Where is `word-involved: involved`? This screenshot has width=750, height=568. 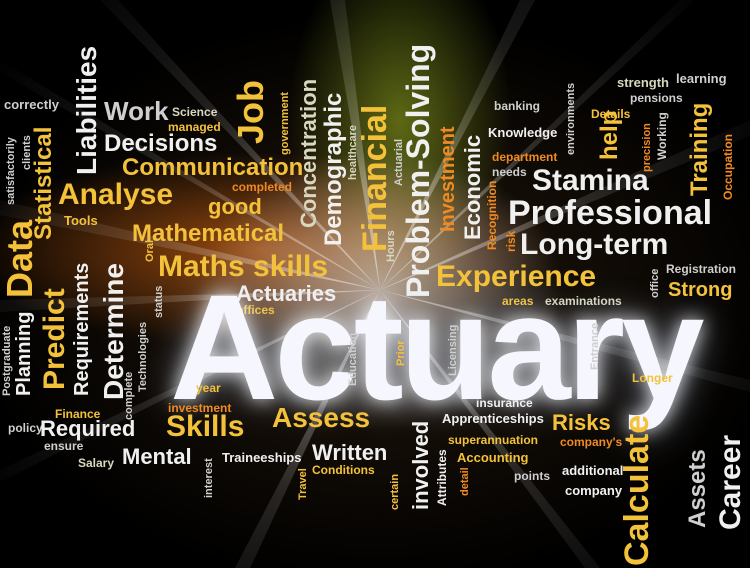
word-involved: involved is located at coordinates (420, 465).